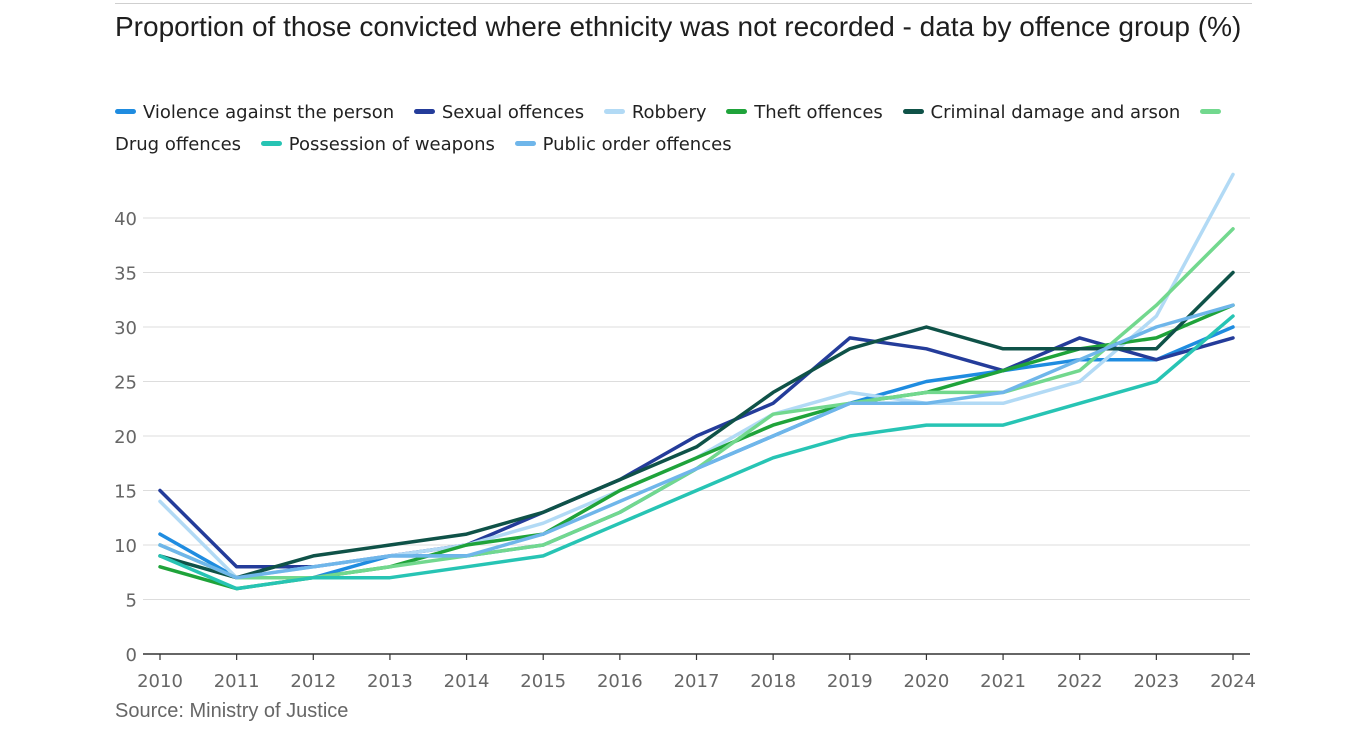 Image resolution: width=1348 pixels, height=750 pixels. Describe the element at coordinates (1080, 681) in the screenshot. I see `x-tick-label: 2022` at that location.